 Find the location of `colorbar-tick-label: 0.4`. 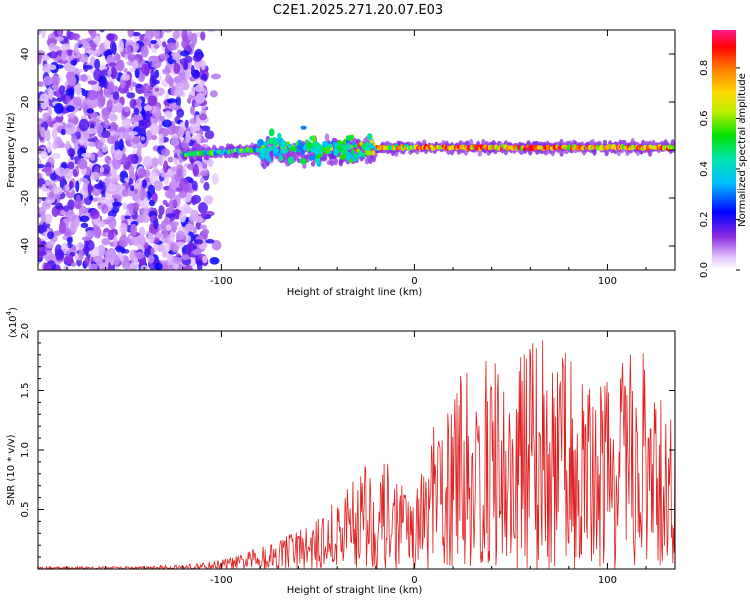

colorbar-tick-label: 0.4 is located at coordinates (704, 169).